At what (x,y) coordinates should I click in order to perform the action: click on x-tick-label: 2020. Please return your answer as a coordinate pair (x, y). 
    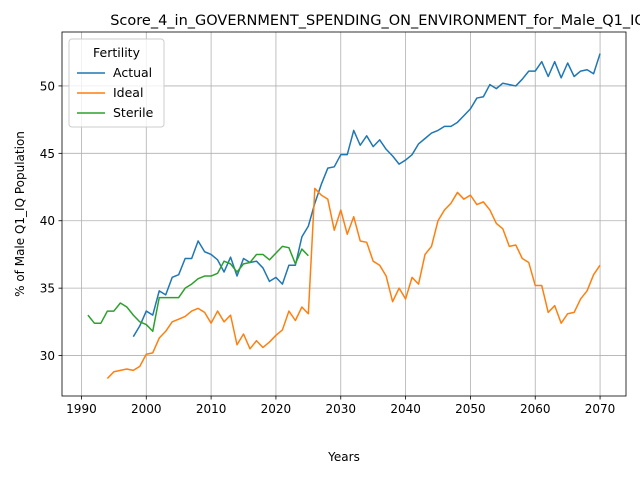
    Looking at the image, I should click on (276, 409).